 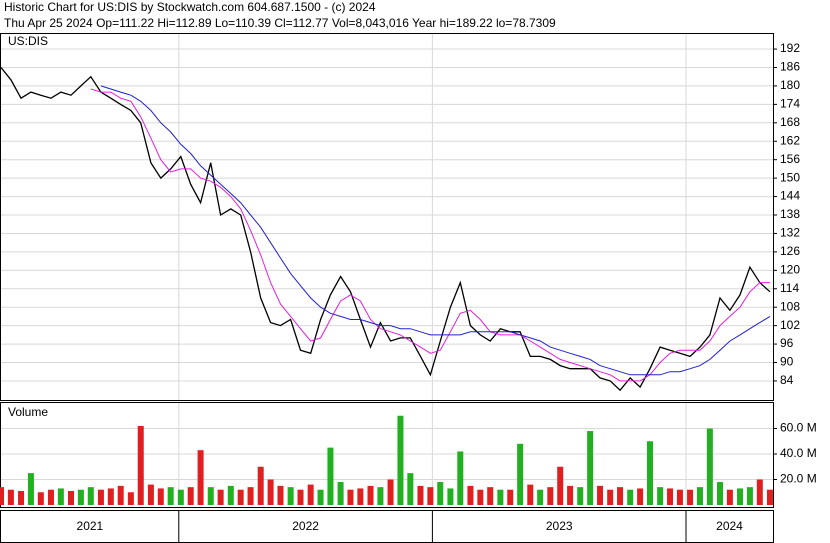 I want to click on y-tick-label: 108, so click(x=790, y=306).